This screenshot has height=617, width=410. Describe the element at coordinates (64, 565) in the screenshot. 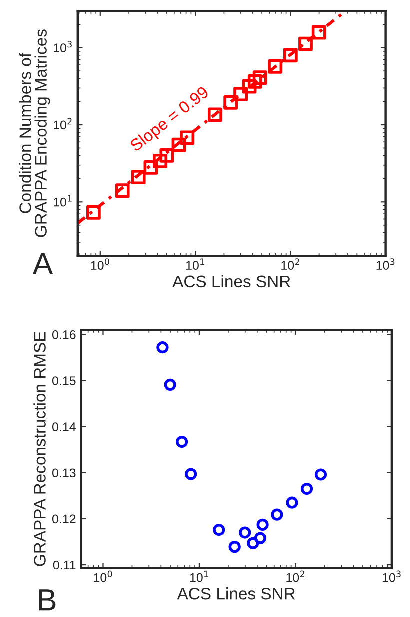

I see `y-tick-label: 0.11` at that location.